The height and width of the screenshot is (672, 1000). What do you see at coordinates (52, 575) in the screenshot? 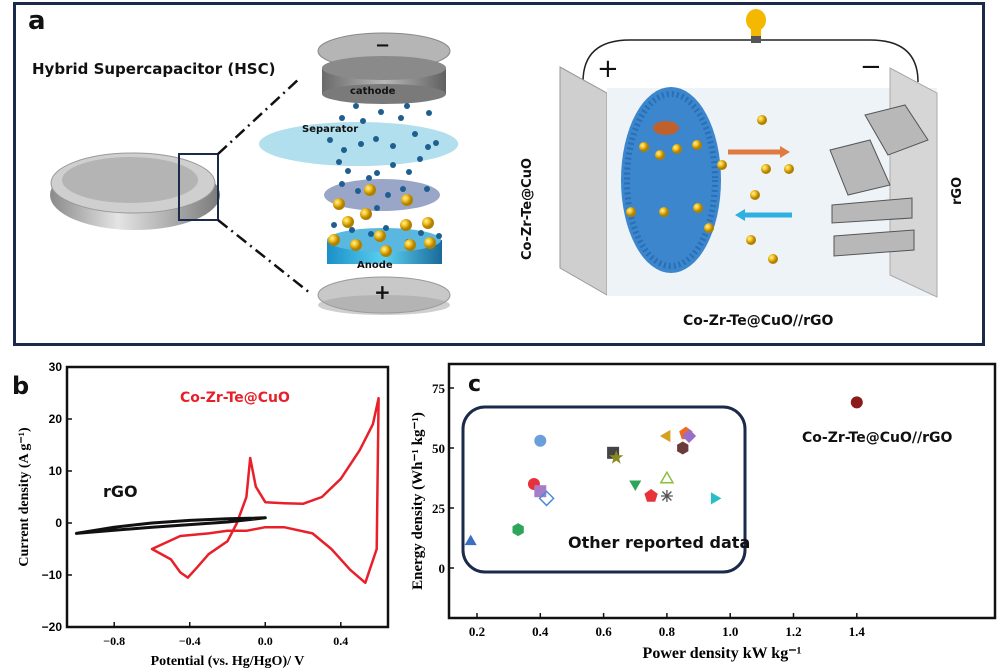
I see `y-tick-label: −10` at bounding box center [52, 575].